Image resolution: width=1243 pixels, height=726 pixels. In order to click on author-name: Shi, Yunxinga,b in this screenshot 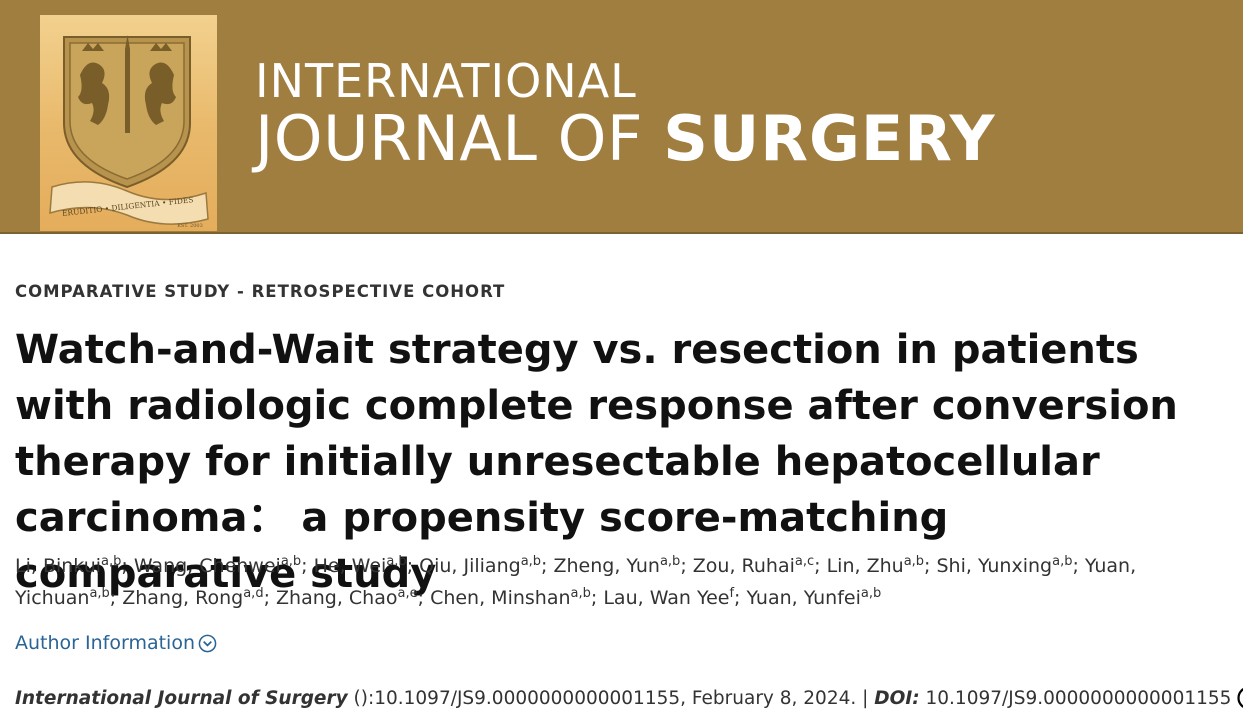, I will do `click(1004, 565)`.